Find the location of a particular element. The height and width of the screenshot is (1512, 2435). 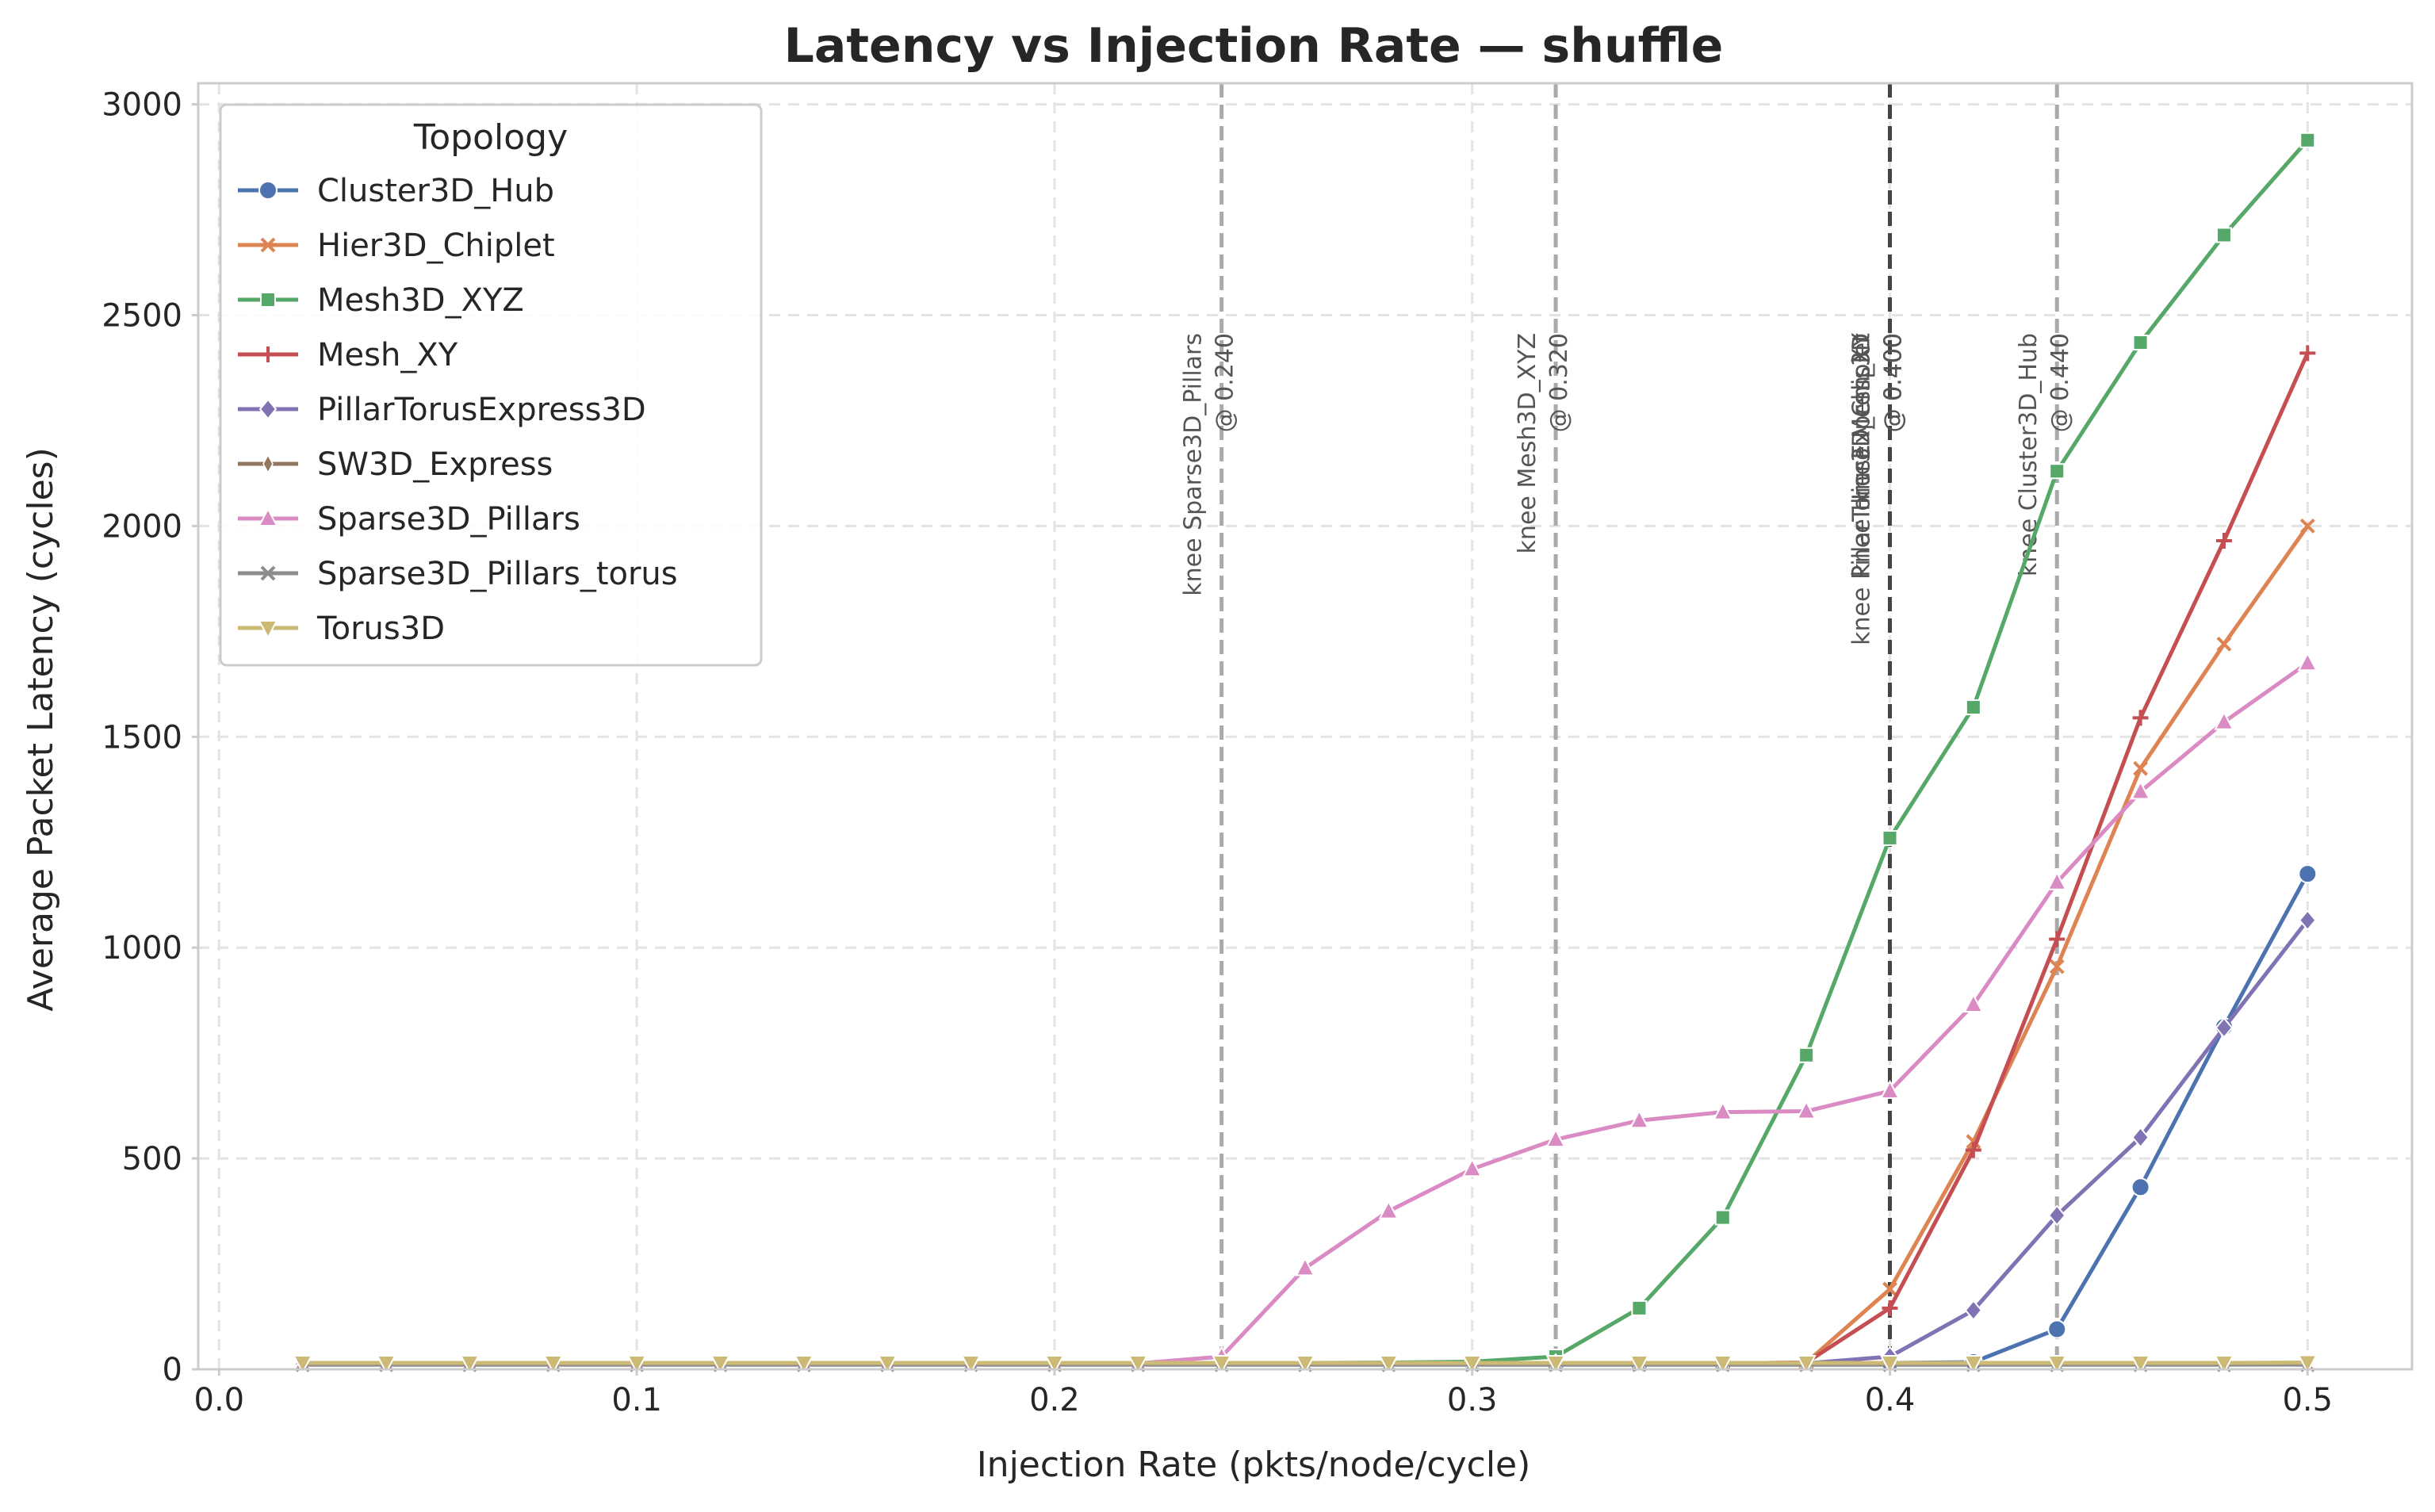

y-tick-label: 2500 is located at coordinates (141, 315).